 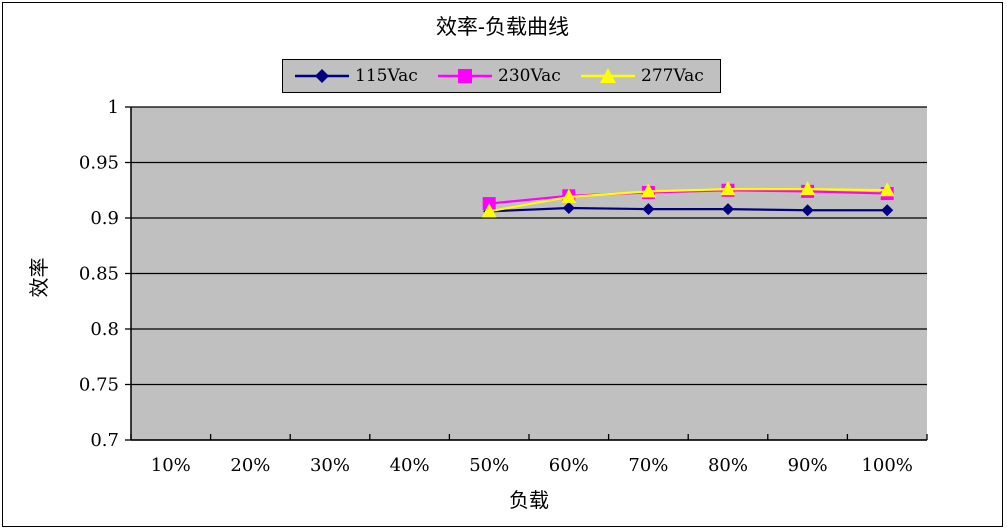 I want to click on legend-swatch-230vac, so click(x=465, y=76).